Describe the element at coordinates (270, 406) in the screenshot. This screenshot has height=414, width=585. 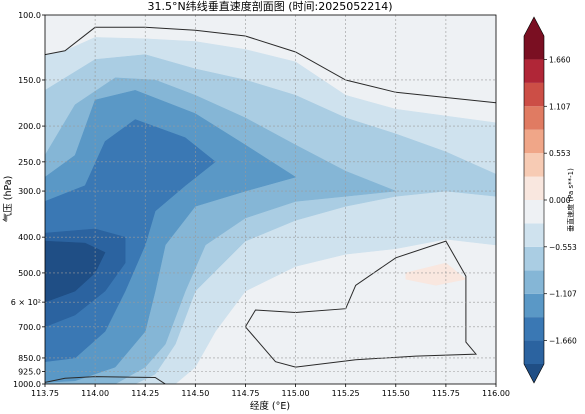
I see `x-axis-label: 经度 (°E)` at that location.